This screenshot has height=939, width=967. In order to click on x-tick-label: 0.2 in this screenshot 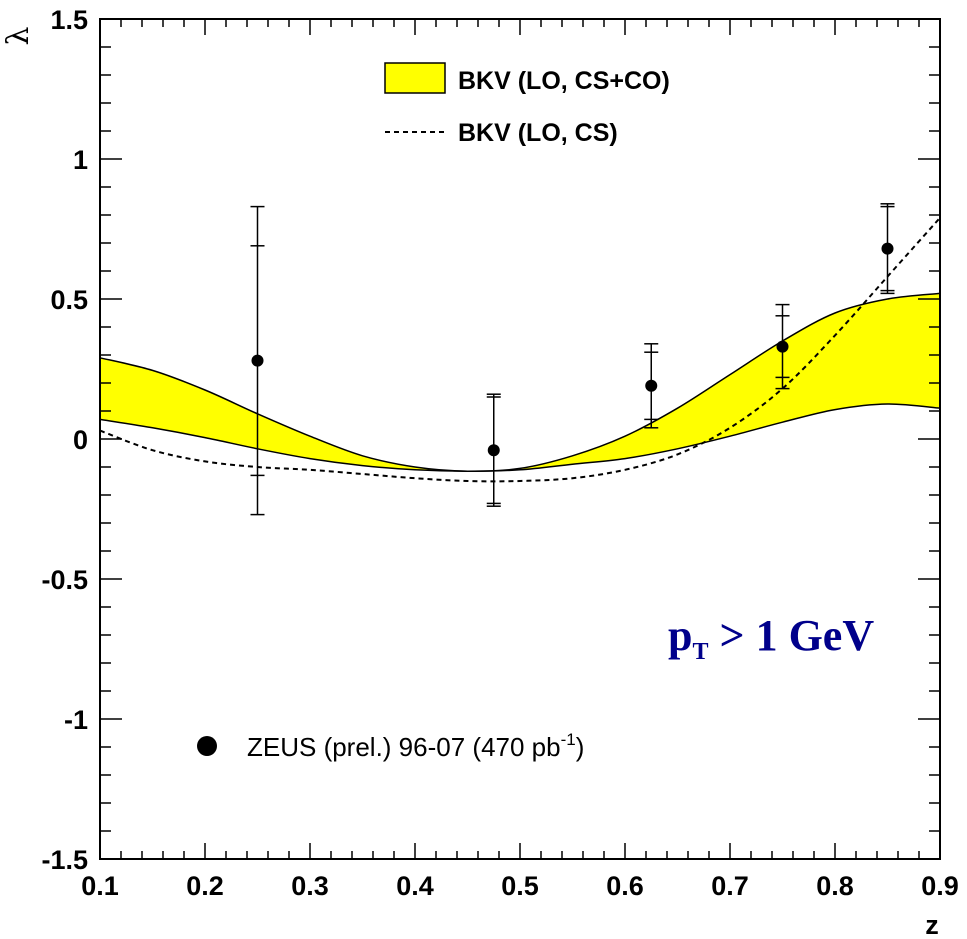, I will do `click(205, 886)`.